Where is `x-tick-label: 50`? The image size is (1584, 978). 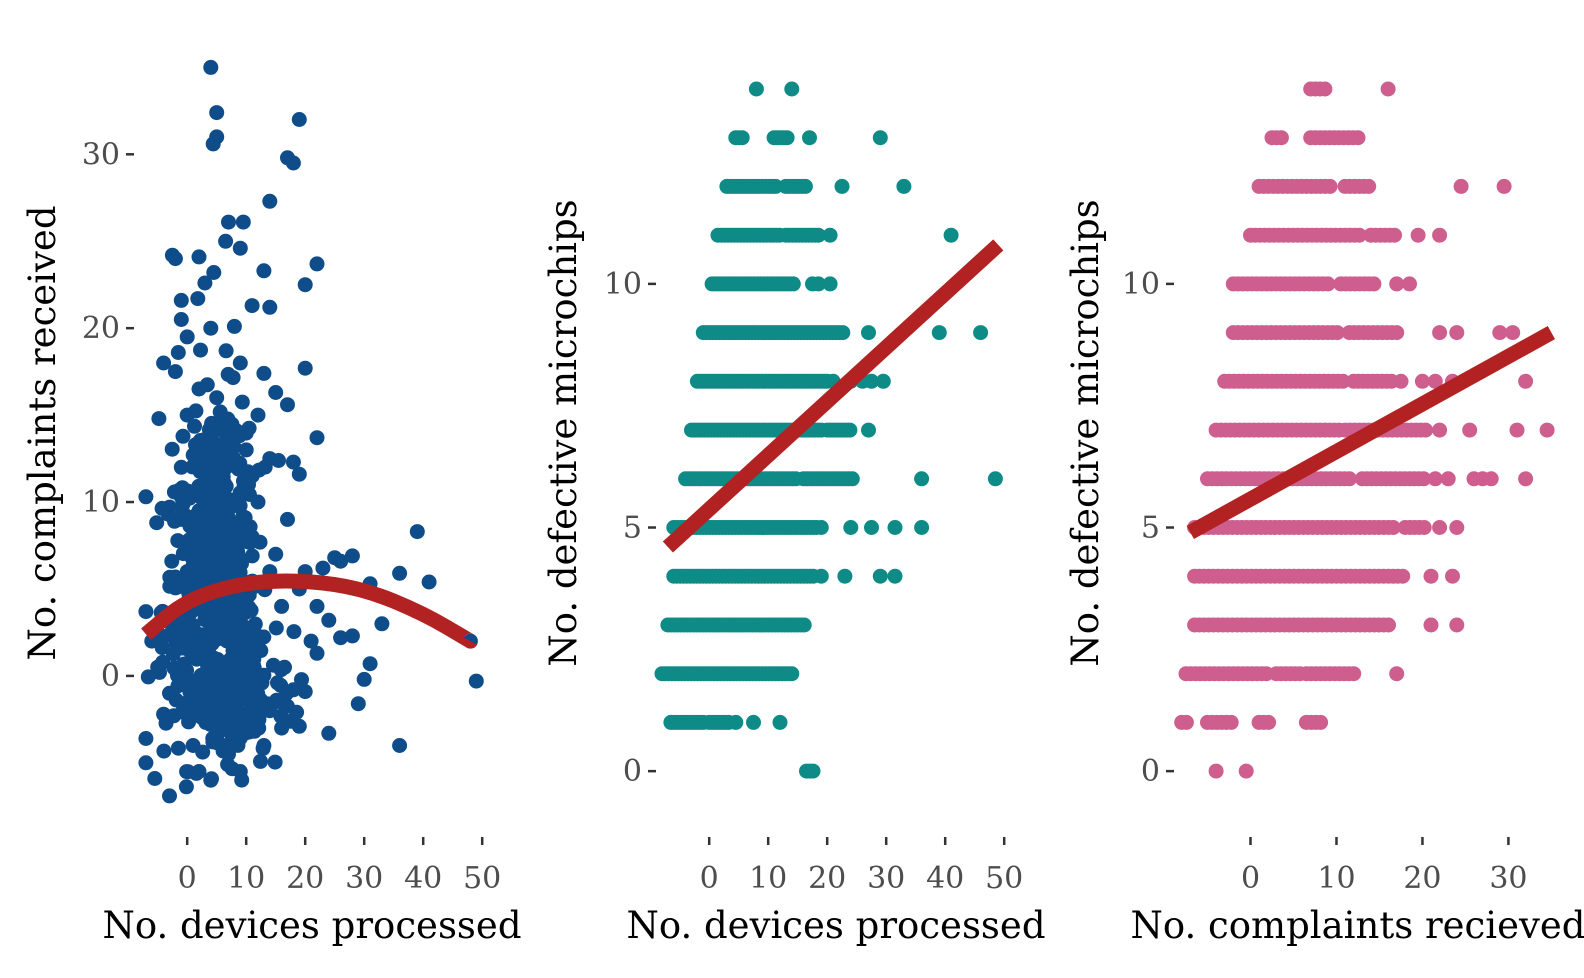 x-tick-label: 50 is located at coordinates (1004, 878).